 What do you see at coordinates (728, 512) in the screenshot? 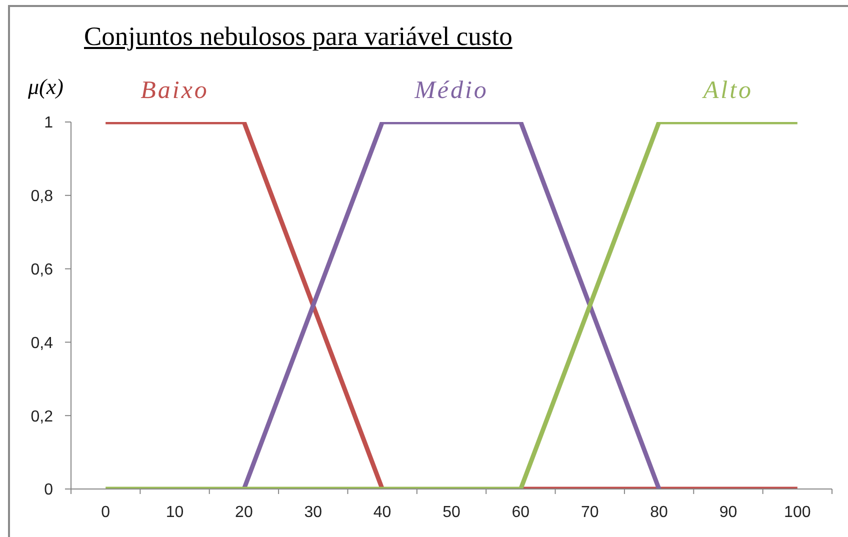
I see `x-tick-label: 90` at bounding box center [728, 512].